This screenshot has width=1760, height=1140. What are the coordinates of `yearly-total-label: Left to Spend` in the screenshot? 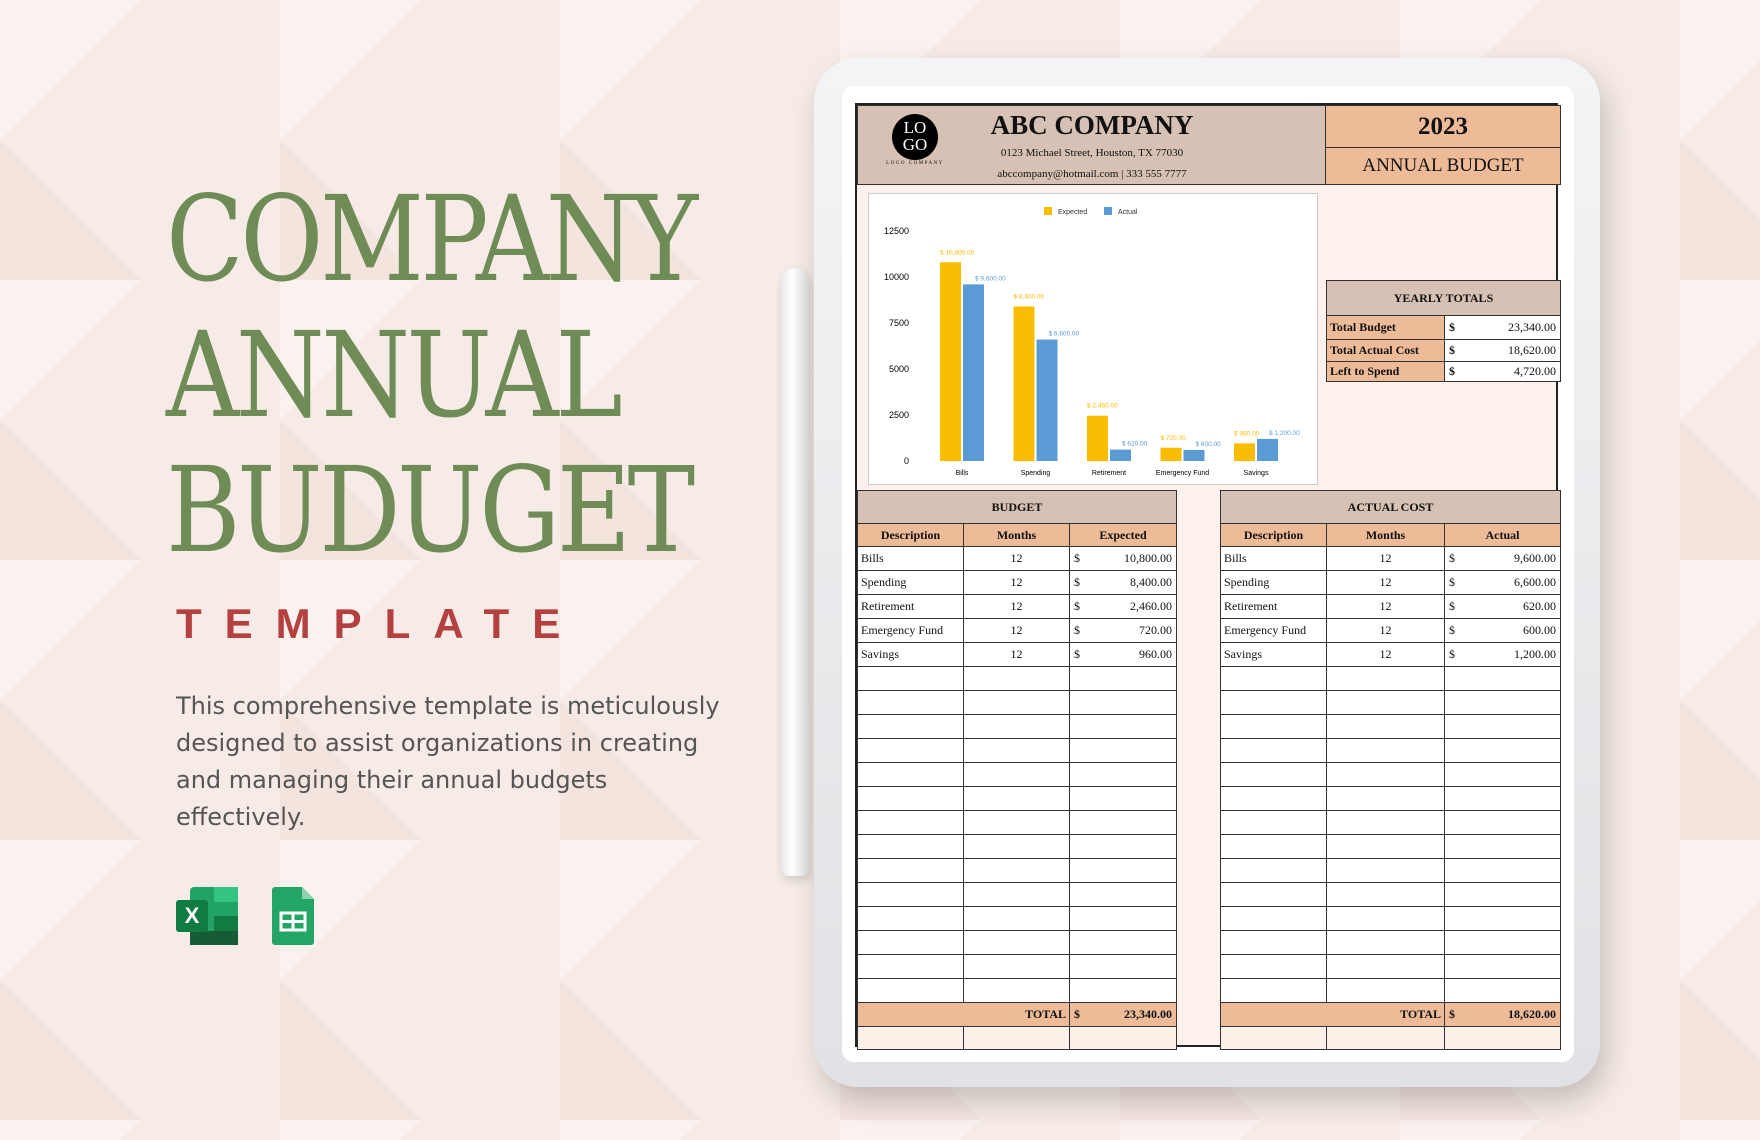 It's located at (1385, 371).